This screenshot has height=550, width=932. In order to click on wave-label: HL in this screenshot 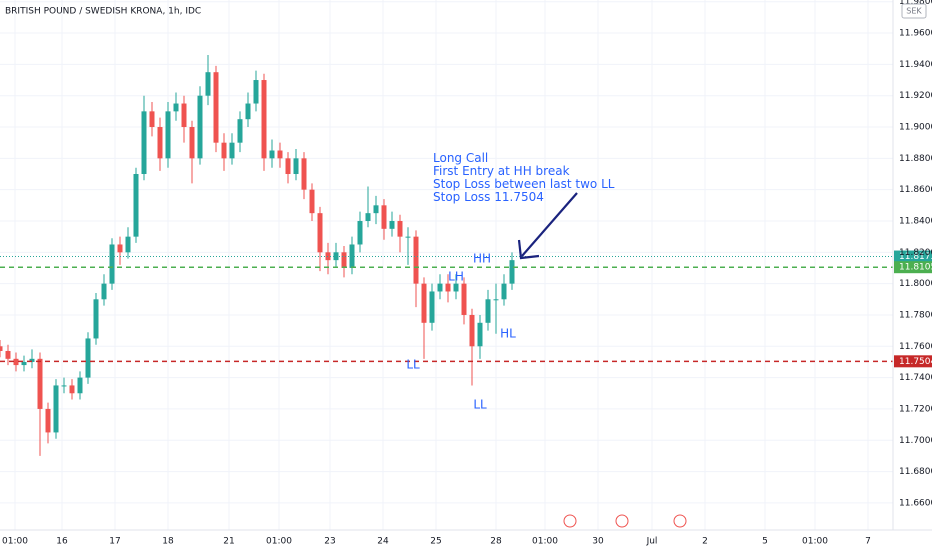, I will do `click(508, 334)`.